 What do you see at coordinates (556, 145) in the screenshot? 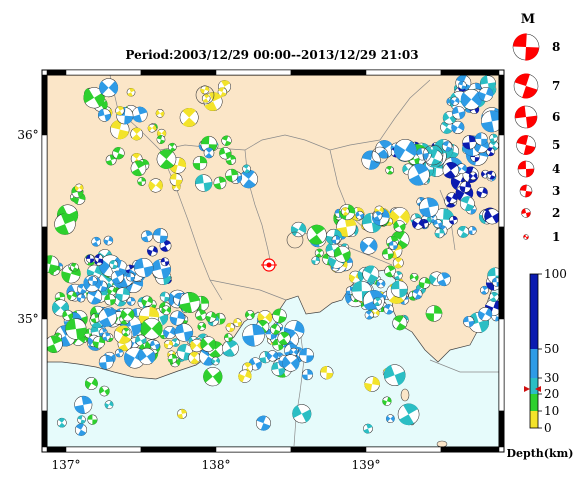
I see `magnitude-label-5: 5` at bounding box center [556, 145].